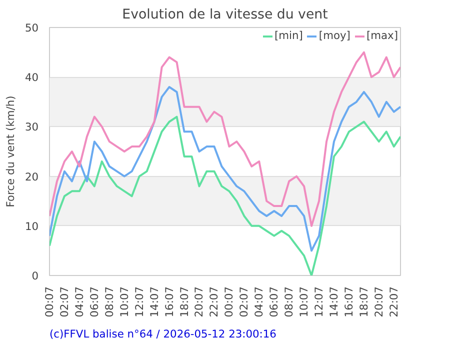  Describe the element at coordinates (288, 35) in the screenshot. I see `legend-label: [min]` at that location.